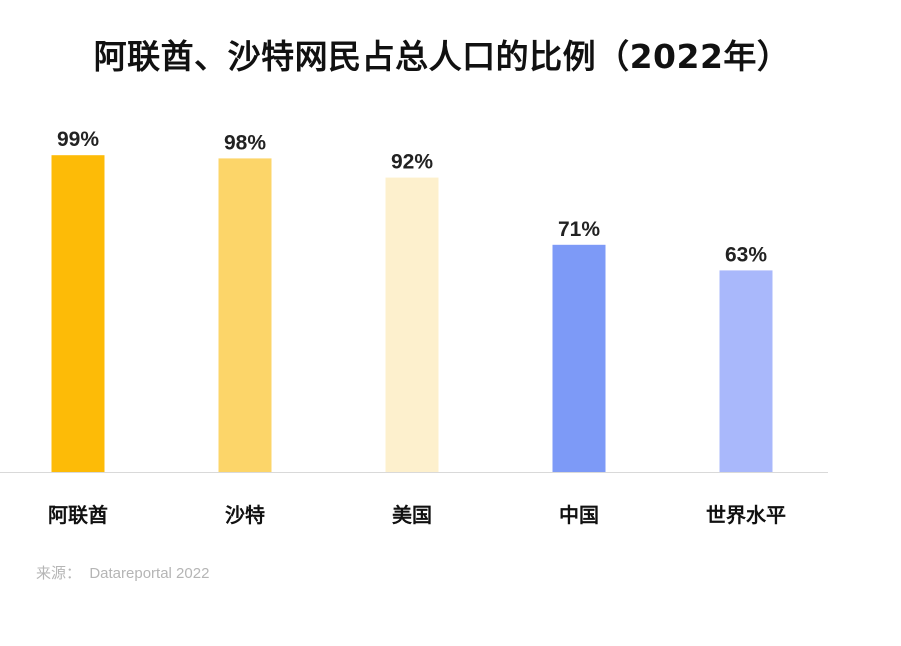 This screenshot has width=901, height=646. What do you see at coordinates (412, 515) in the screenshot?
I see `category-label-3: 美国` at bounding box center [412, 515].